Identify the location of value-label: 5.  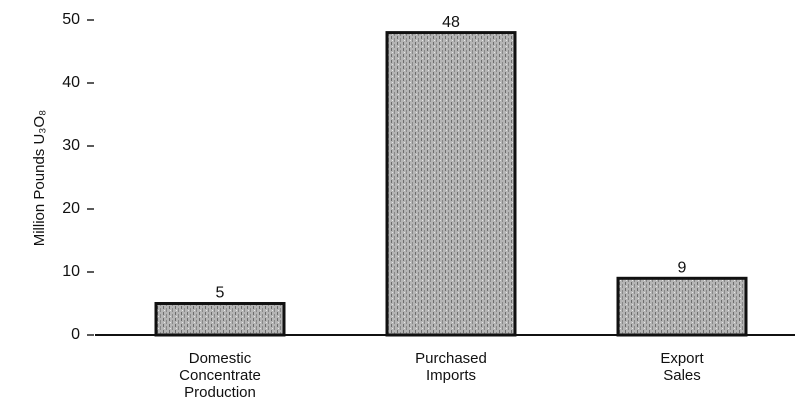
(220, 293).